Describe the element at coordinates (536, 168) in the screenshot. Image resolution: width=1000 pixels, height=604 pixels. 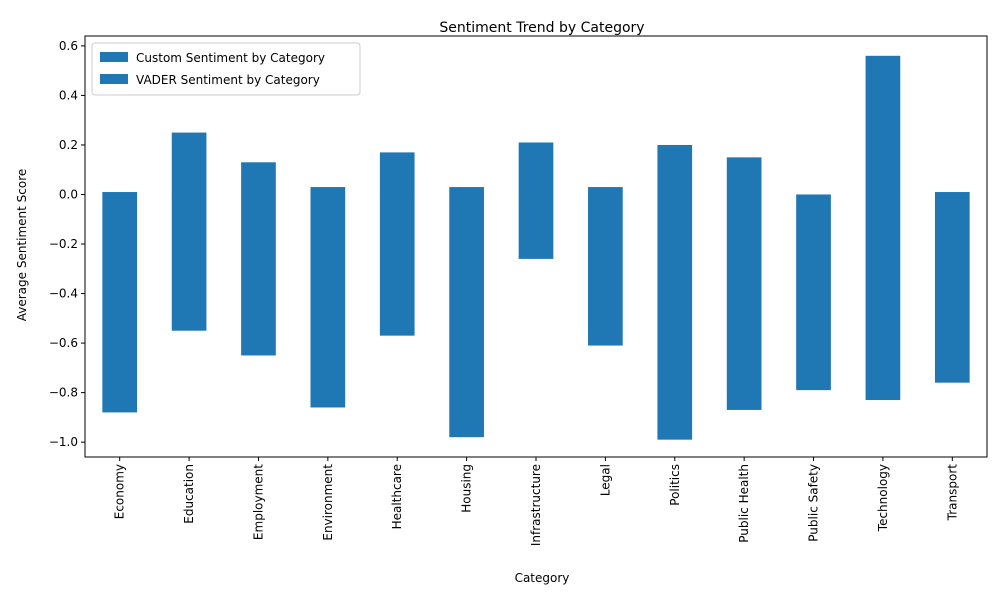
I see `bar-series1-infrastructure` at that location.